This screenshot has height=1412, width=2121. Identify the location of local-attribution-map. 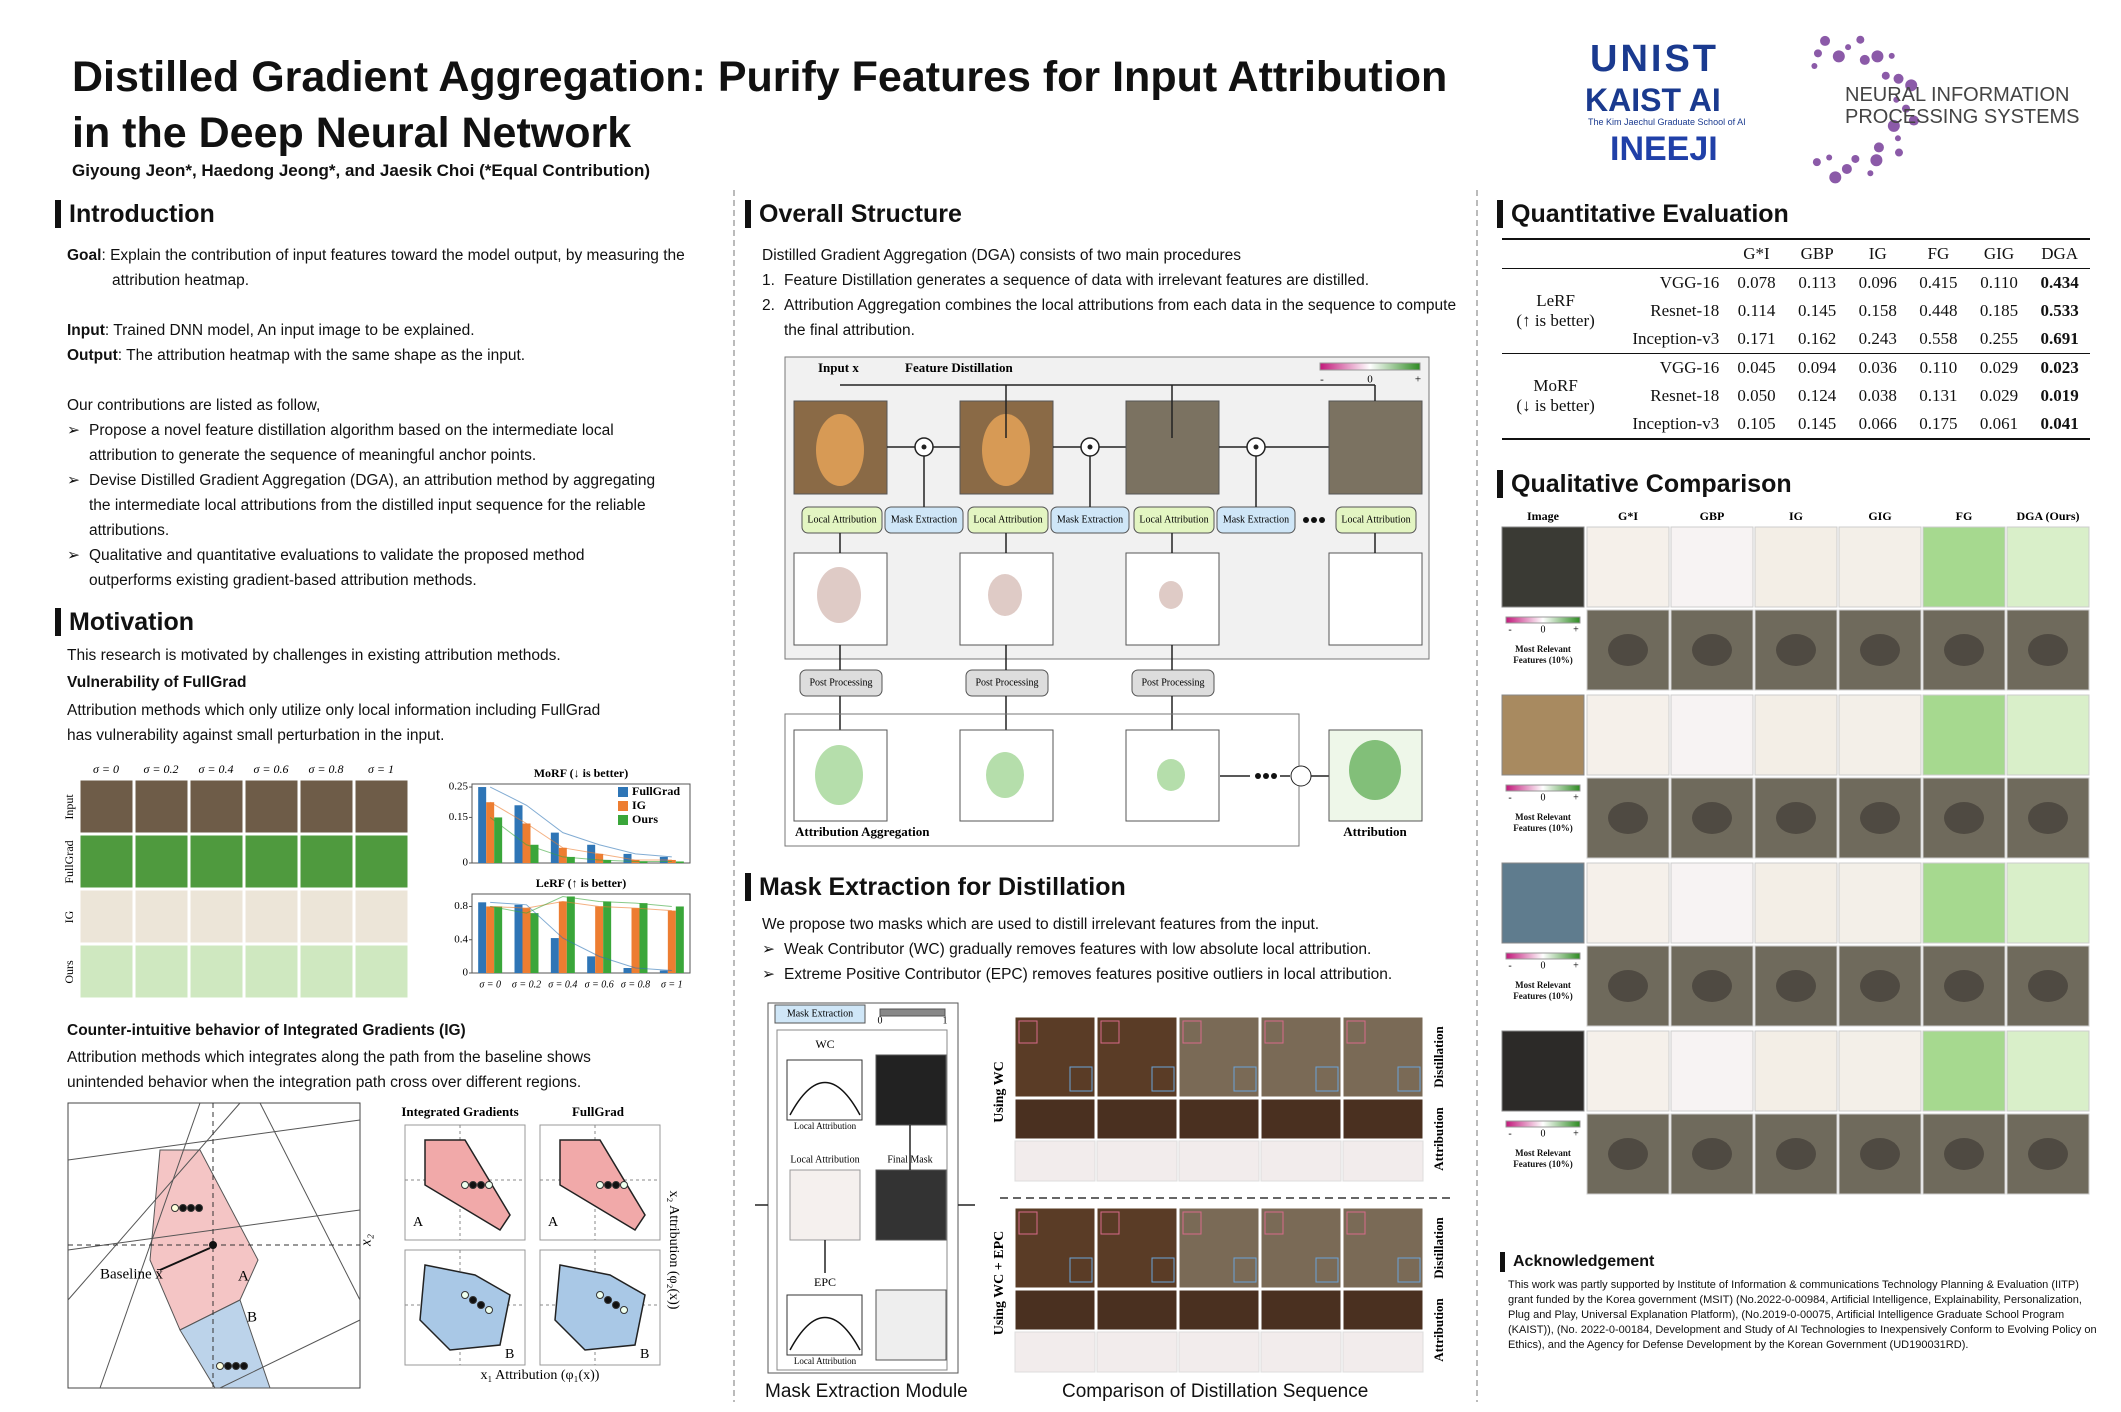
(1375, 599).